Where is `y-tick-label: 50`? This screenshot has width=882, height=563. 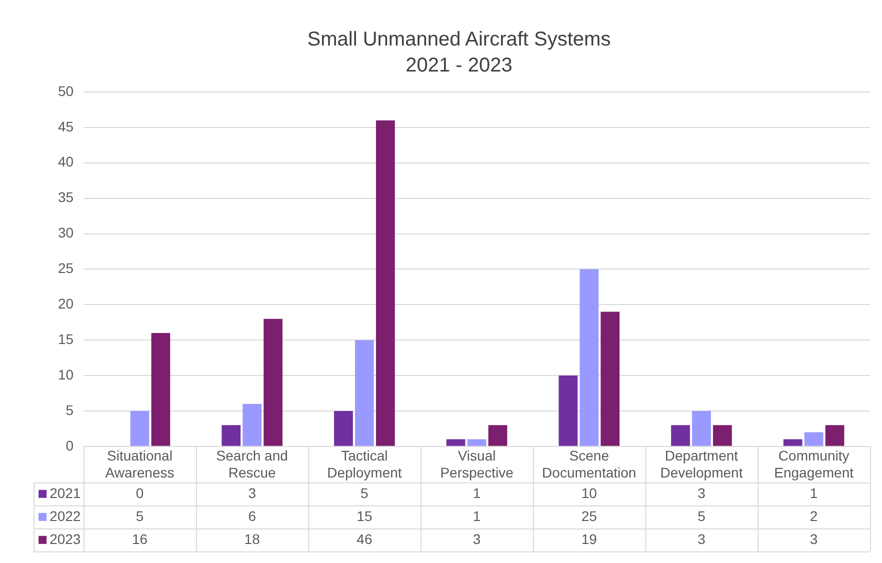
y-tick-label: 50 is located at coordinates (66, 90).